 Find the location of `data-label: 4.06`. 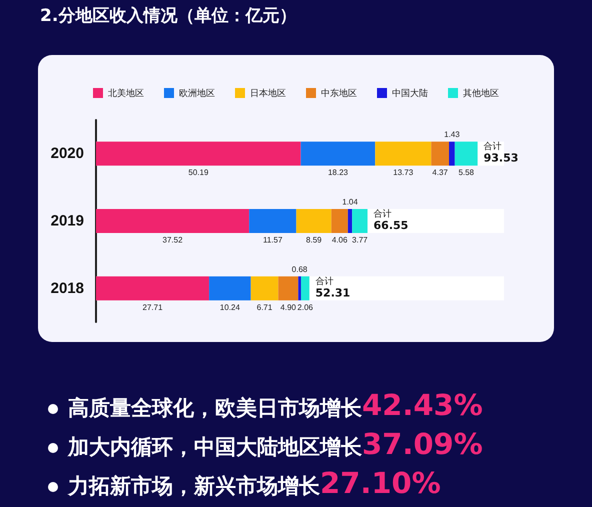

data-label: 4.06 is located at coordinates (340, 240).